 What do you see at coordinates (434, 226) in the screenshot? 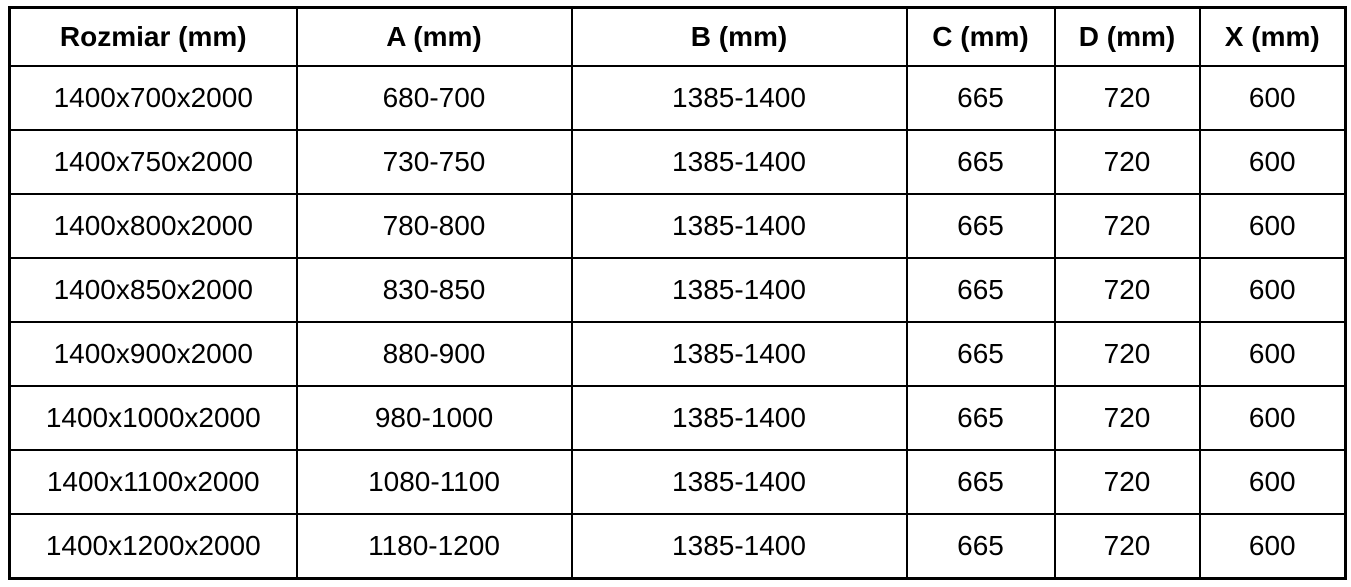
I see `table-cell: 780-800` at bounding box center [434, 226].